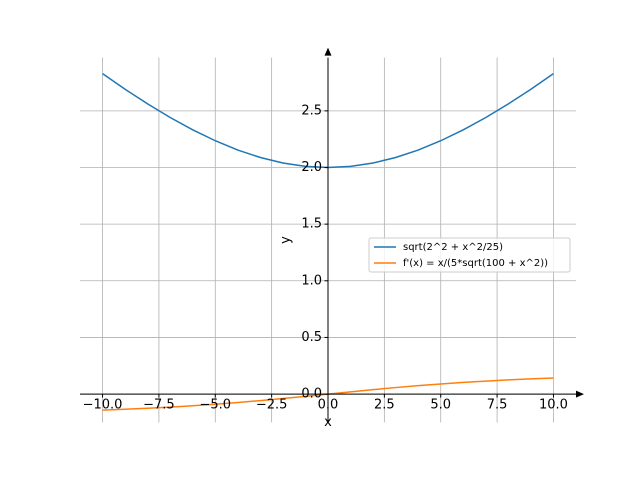 The image size is (640, 480). Describe the element at coordinates (215, 405) in the screenshot. I see `x-tick-label: −5.0` at that location.